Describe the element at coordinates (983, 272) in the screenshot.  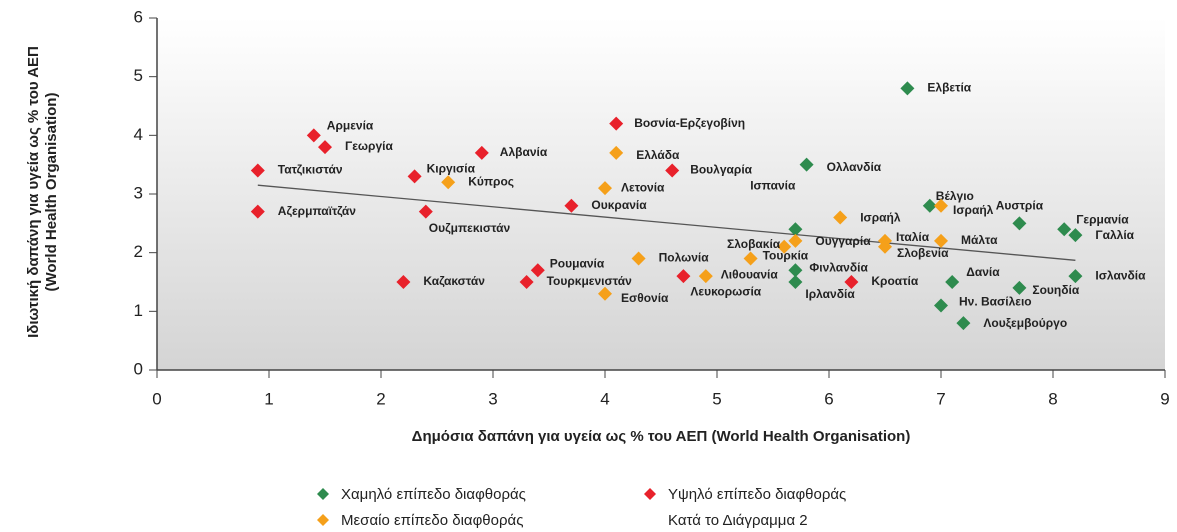
I see `point-label: Δανία` at that location.